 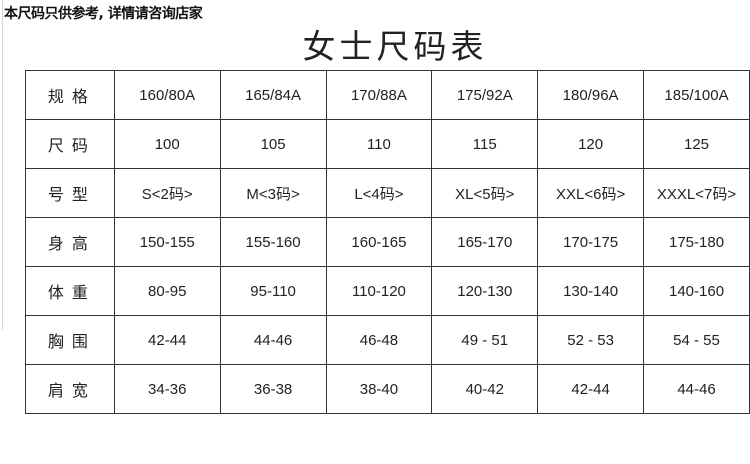 What do you see at coordinates (696, 242) in the screenshot?
I see `table-cell: 175-180` at bounding box center [696, 242].